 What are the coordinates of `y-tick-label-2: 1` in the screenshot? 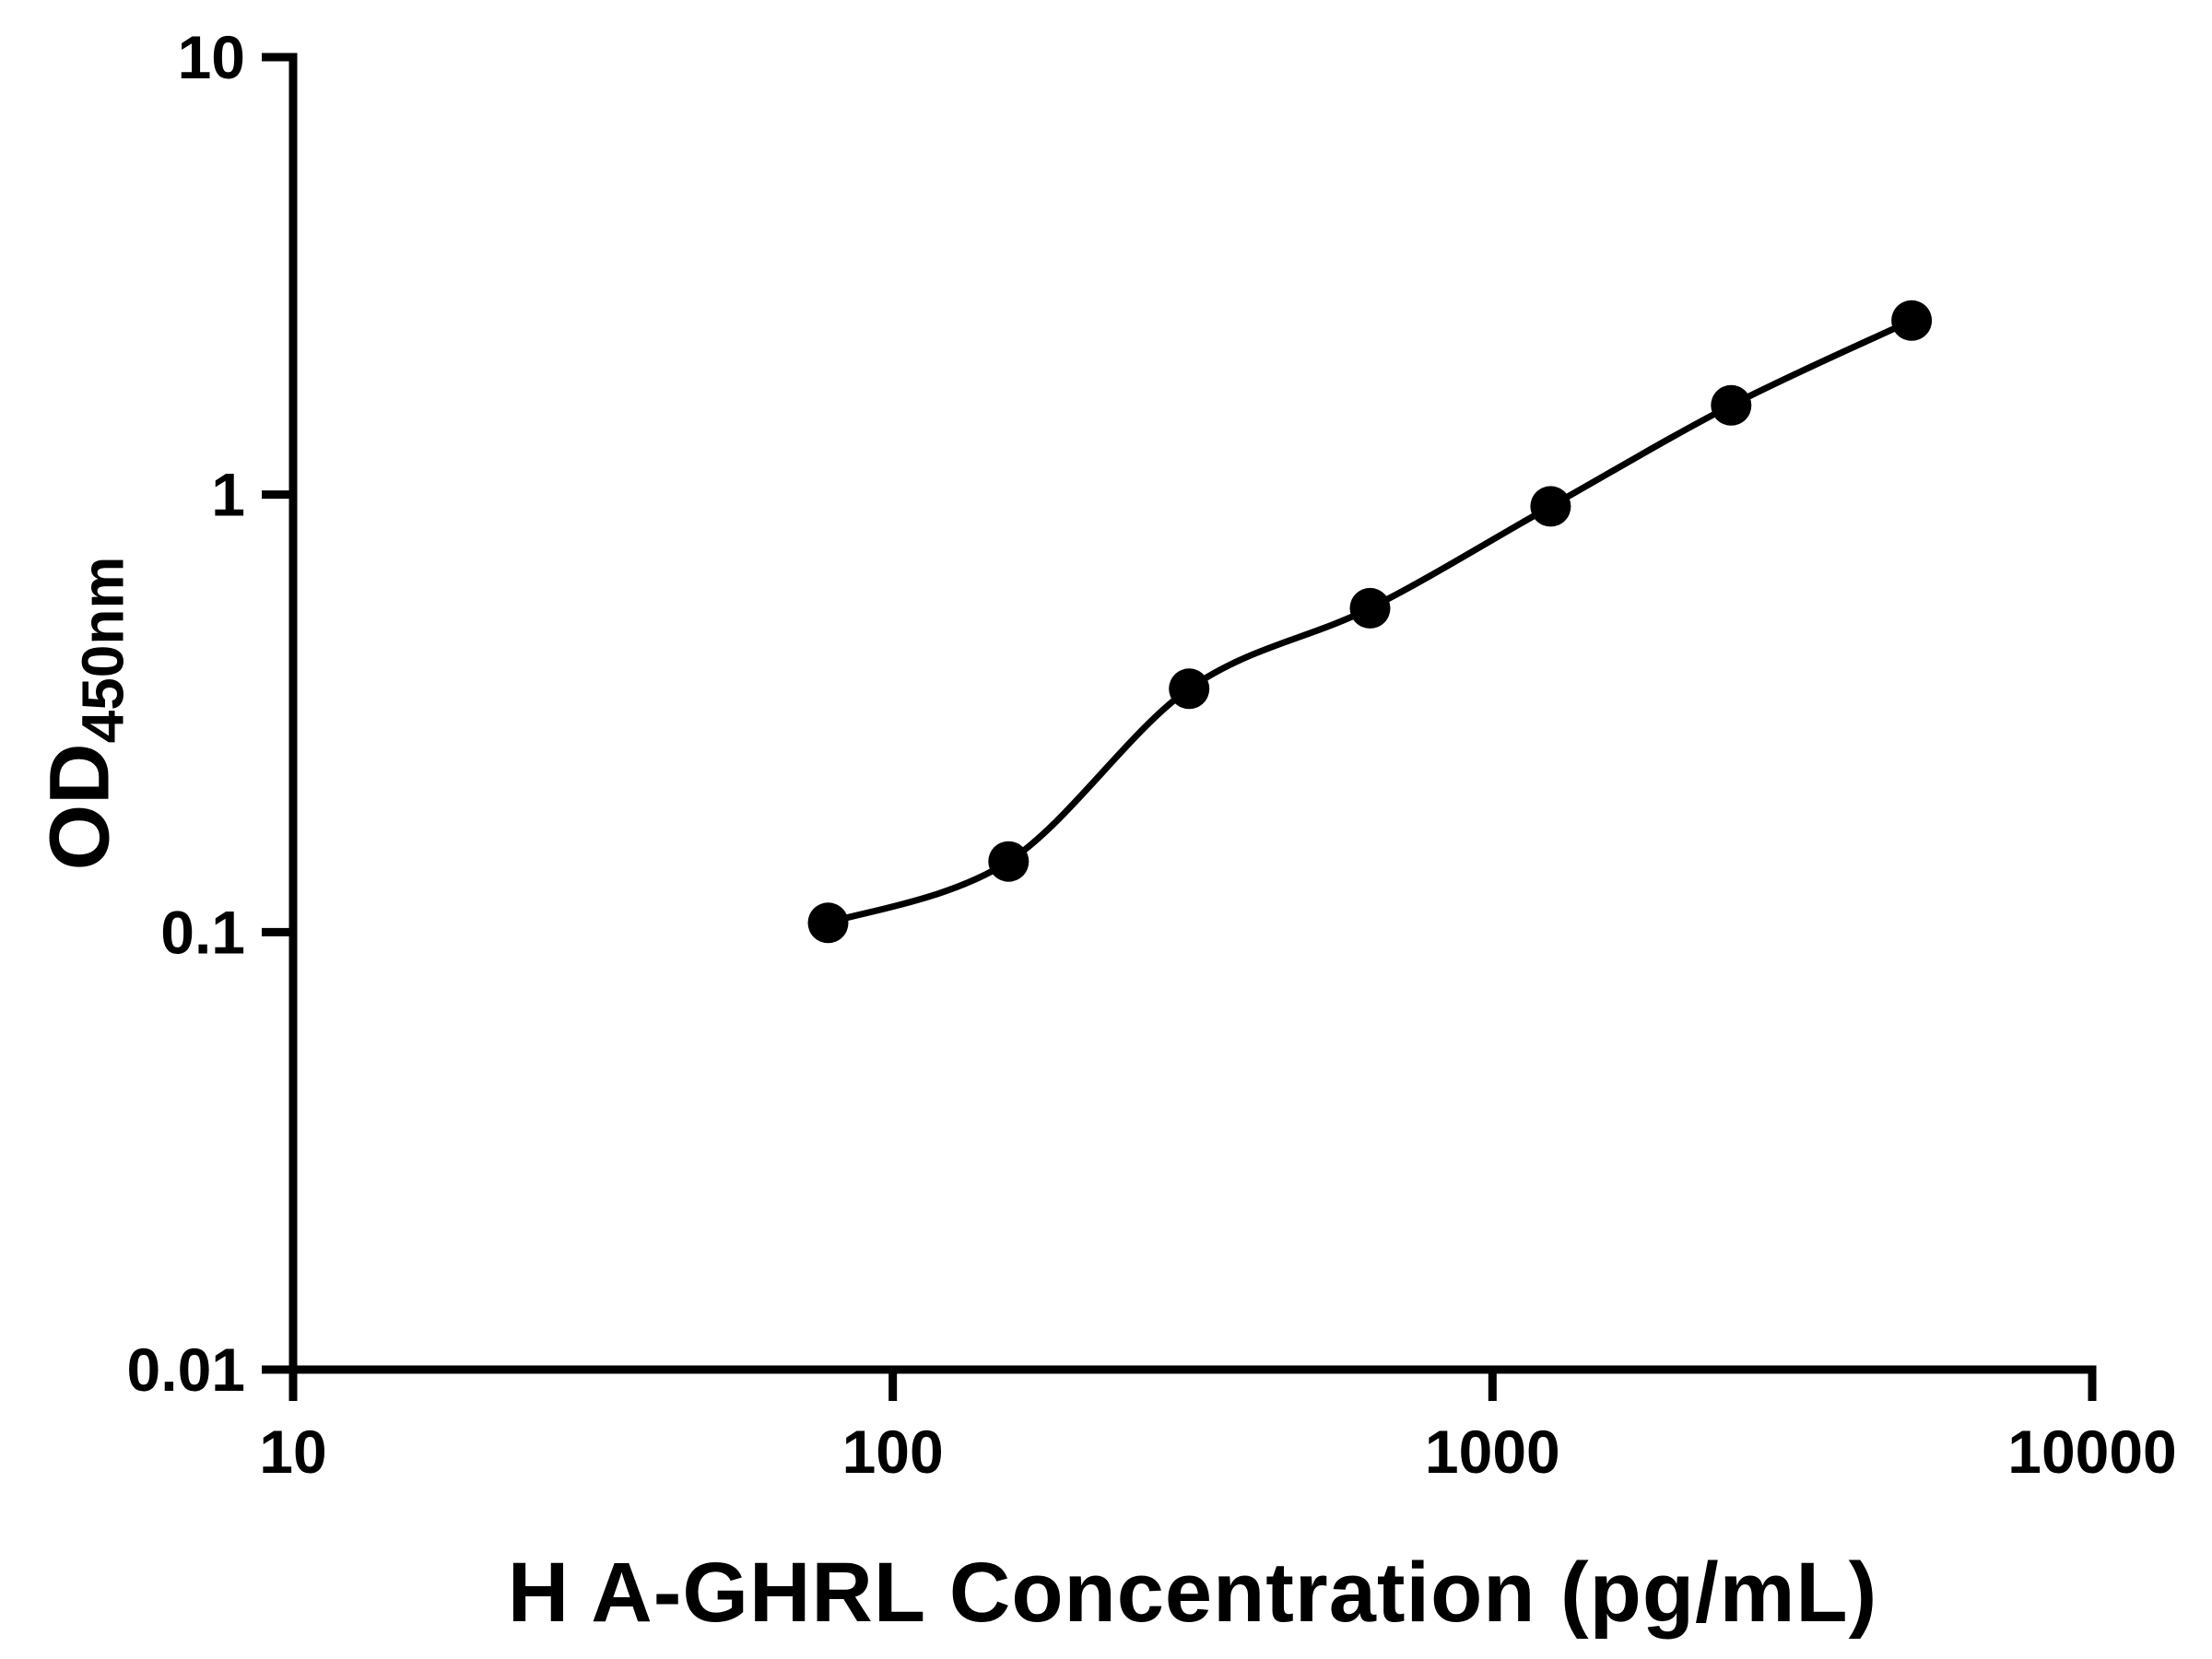 It's located at (228, 495).